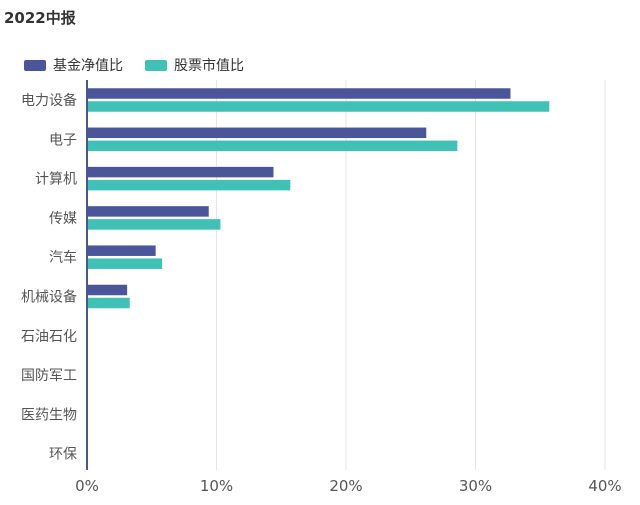  Describe the element at coordinates (345, 486) in the screenshot. I see `x-tick-label-2: 20%` at that location.